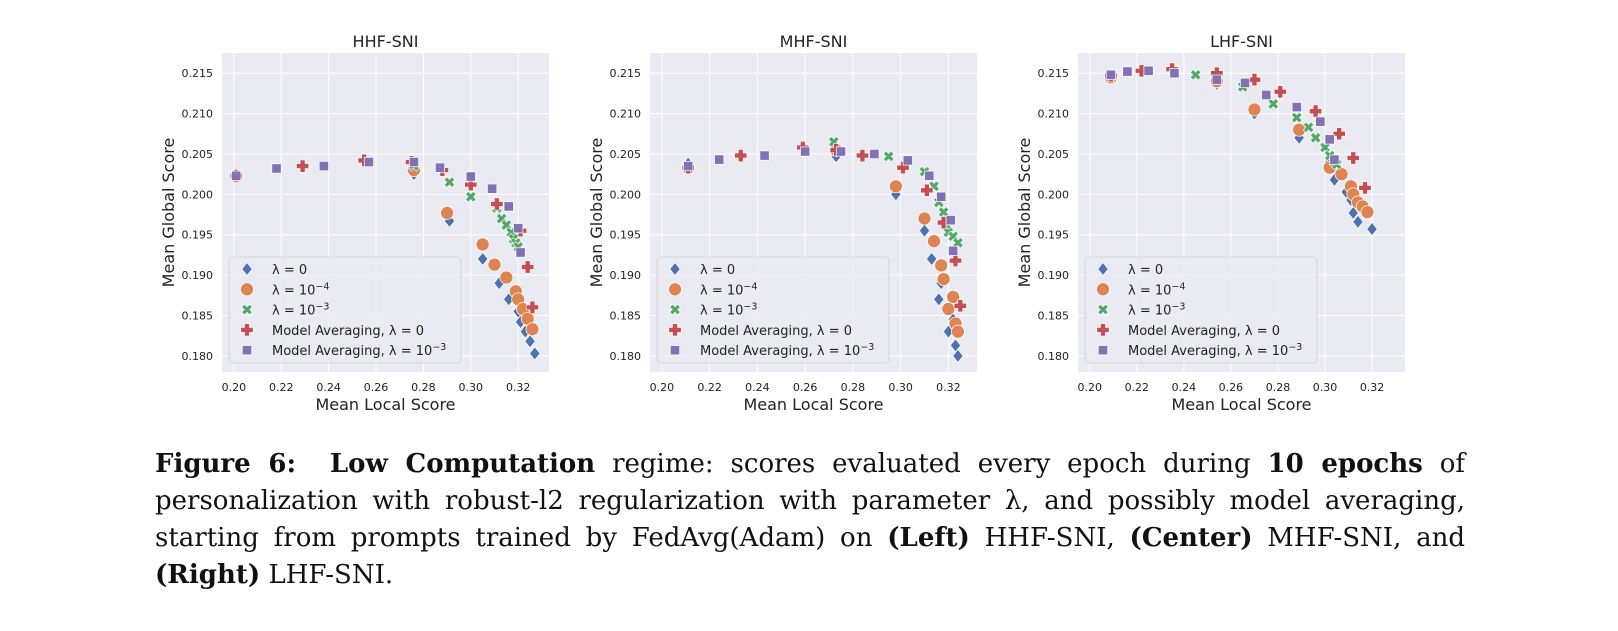  Describe the element at coordinates (1145, 270) in the screenshot. I see `legend-label: λ = 0` at that location.